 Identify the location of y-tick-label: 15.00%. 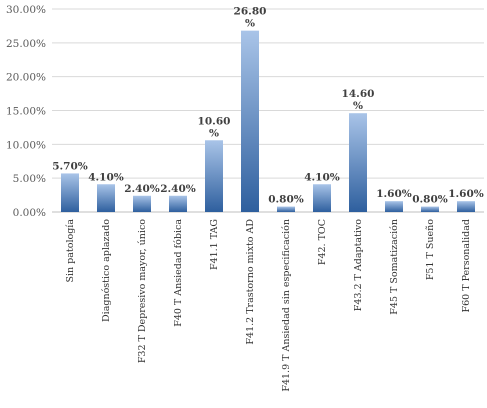
(26, 112).